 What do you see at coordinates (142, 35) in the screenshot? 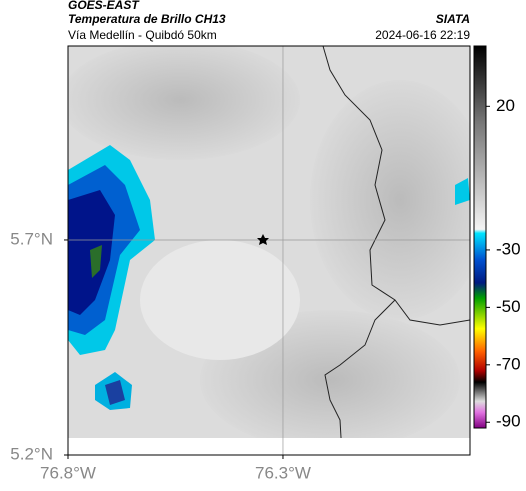
I see `region: Vía Medellín - Quibdó 50km` at bounding box center [142, 35].